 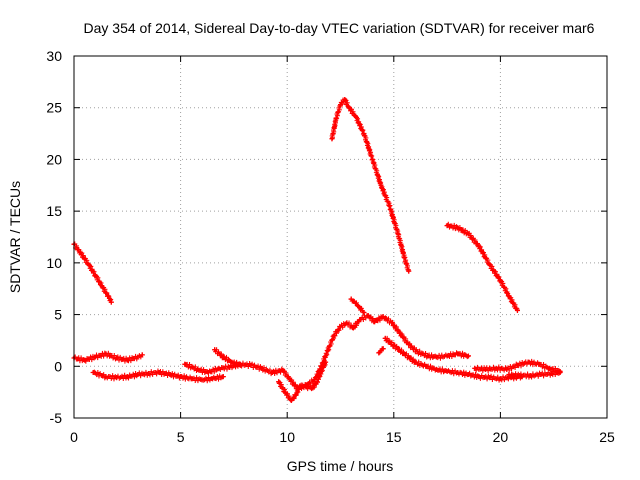 What do you see at coordinates (501, 437) in the screenshot?
I see `x-tick-label: 20` at bounding box center [501, 437].